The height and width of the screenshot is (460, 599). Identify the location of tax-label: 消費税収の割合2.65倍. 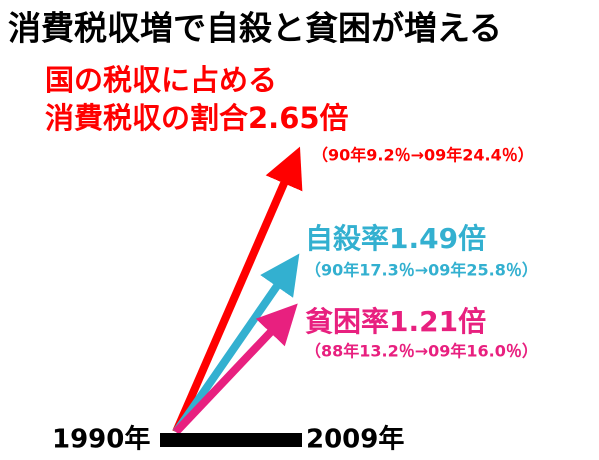
(197, 118).